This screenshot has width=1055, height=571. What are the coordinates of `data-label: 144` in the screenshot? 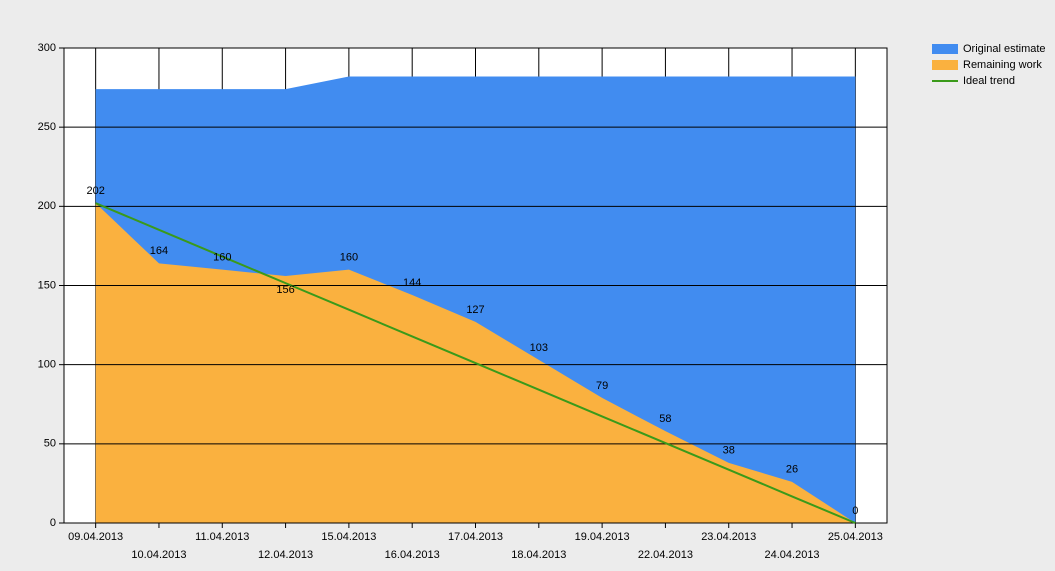 It's located at (412, 283).